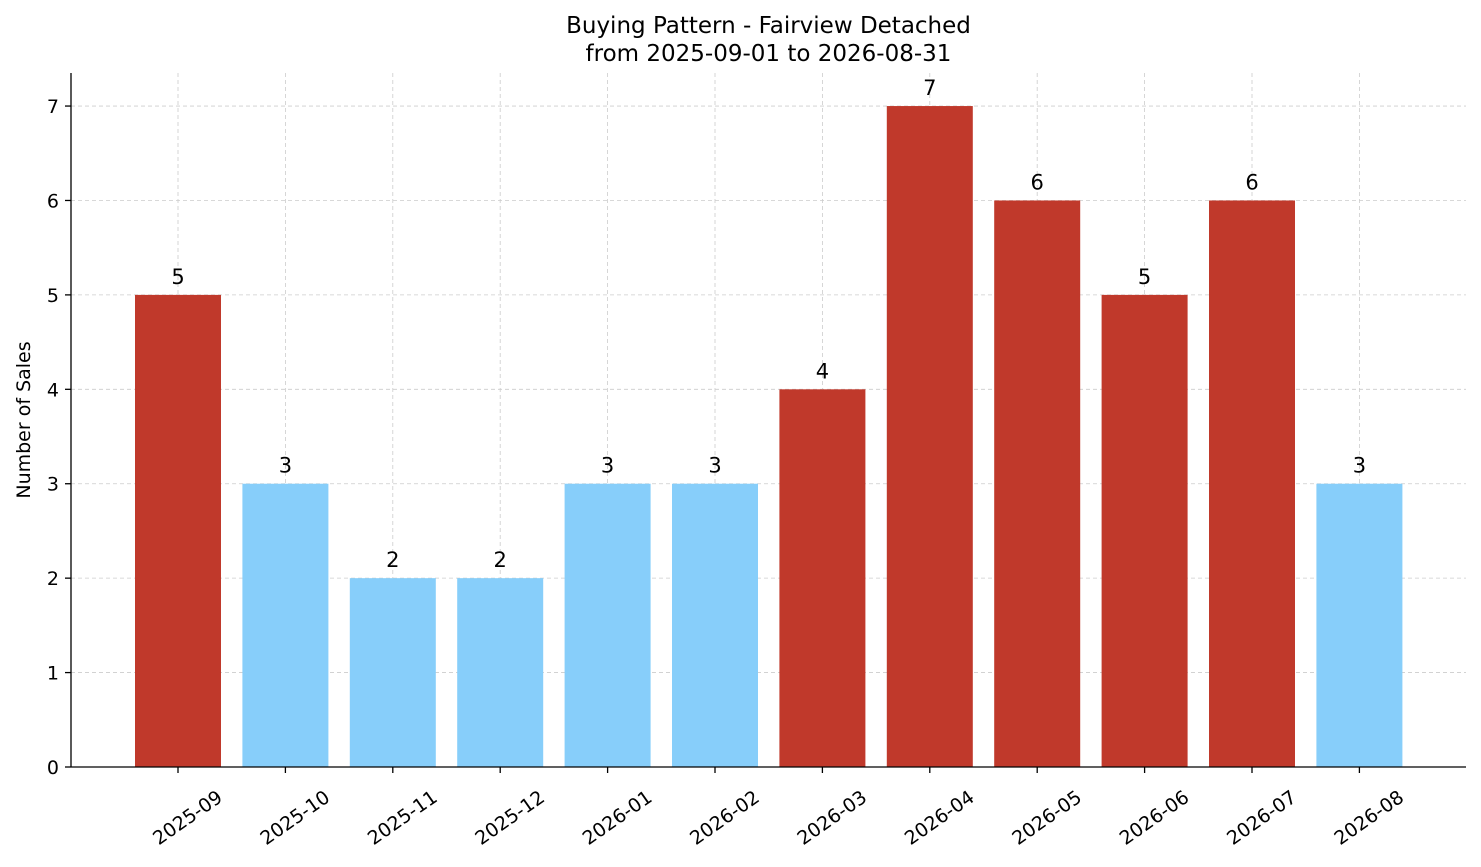 The height and width of the screenshot is (867, 1481). I want to click on y-tick-label: 5, so click(53, 296).